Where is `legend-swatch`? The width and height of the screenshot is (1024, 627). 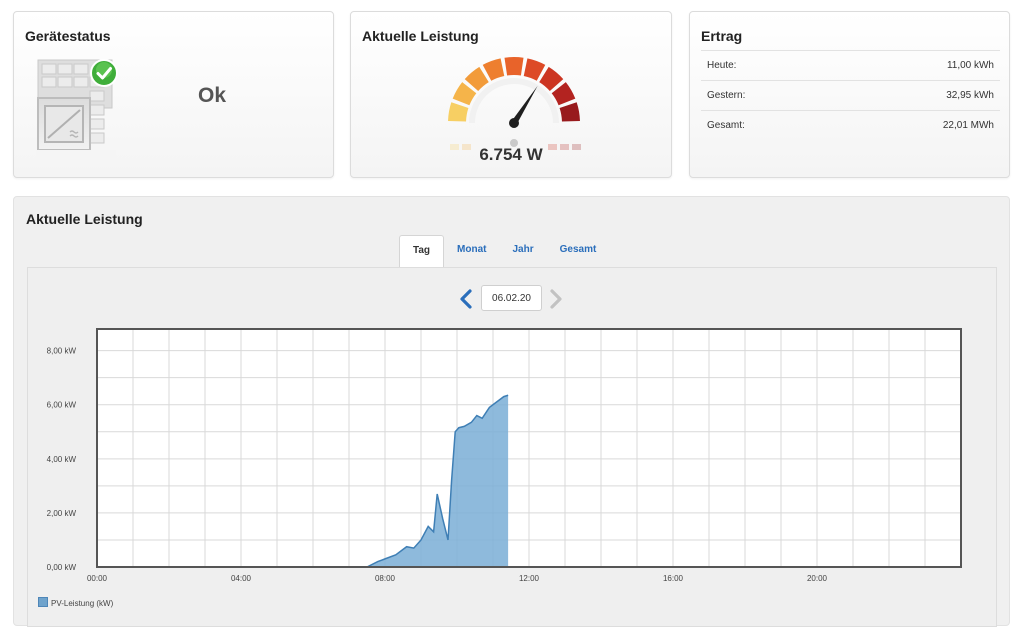 legend-swatch is located at coordinates (43, 602).